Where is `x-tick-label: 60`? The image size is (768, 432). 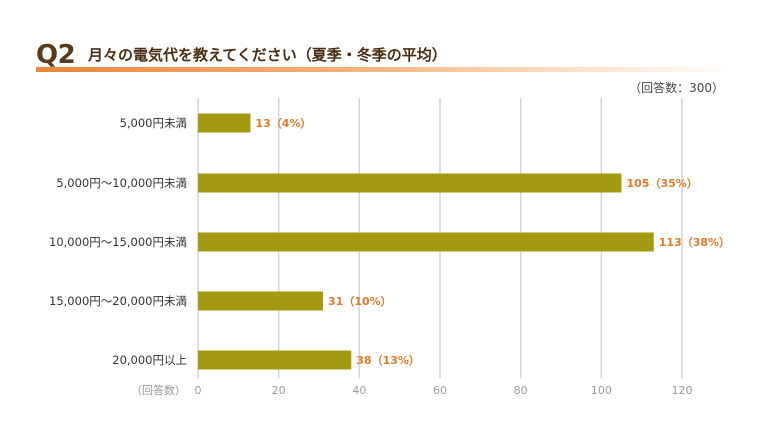
x-tick-label: 60 is located at coordinates (440, 390).